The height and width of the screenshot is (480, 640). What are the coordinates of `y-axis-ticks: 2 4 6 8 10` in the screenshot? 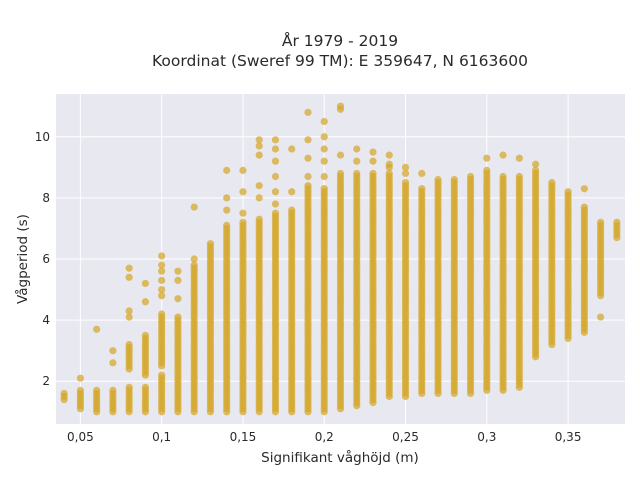 It's located at (42, 259).